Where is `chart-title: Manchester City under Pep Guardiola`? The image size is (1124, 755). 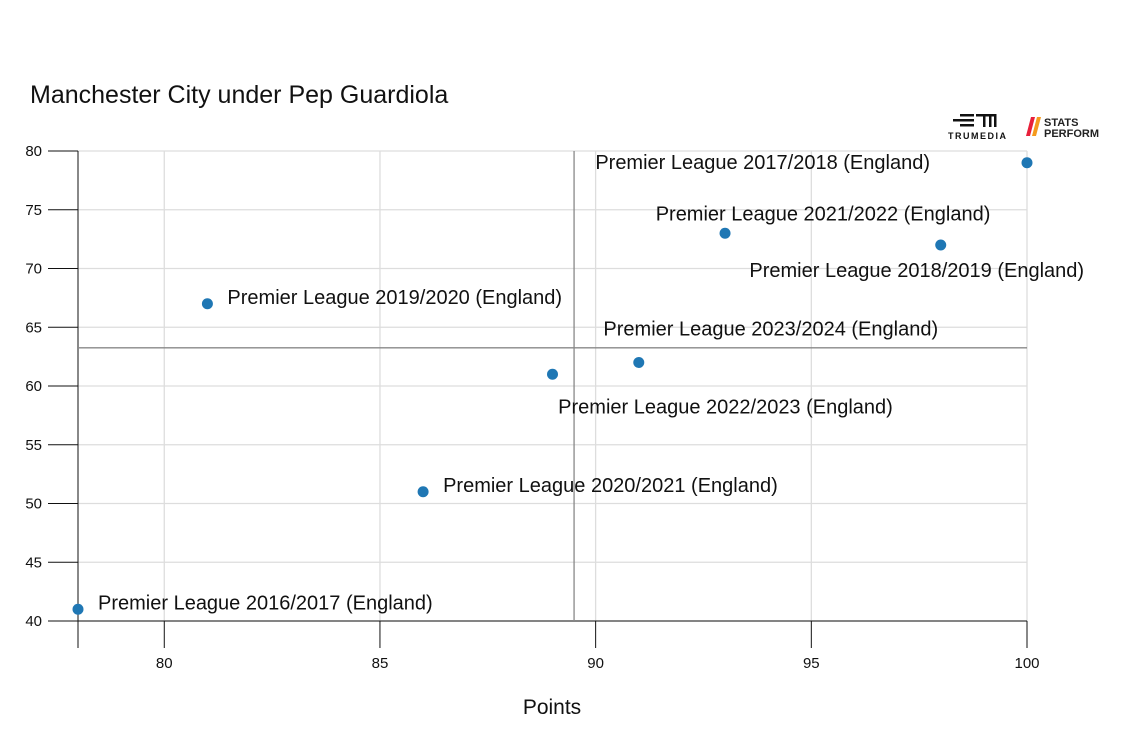
chart-title: Manchester City under Pep Guardiola is located at coordinates (239, 95).